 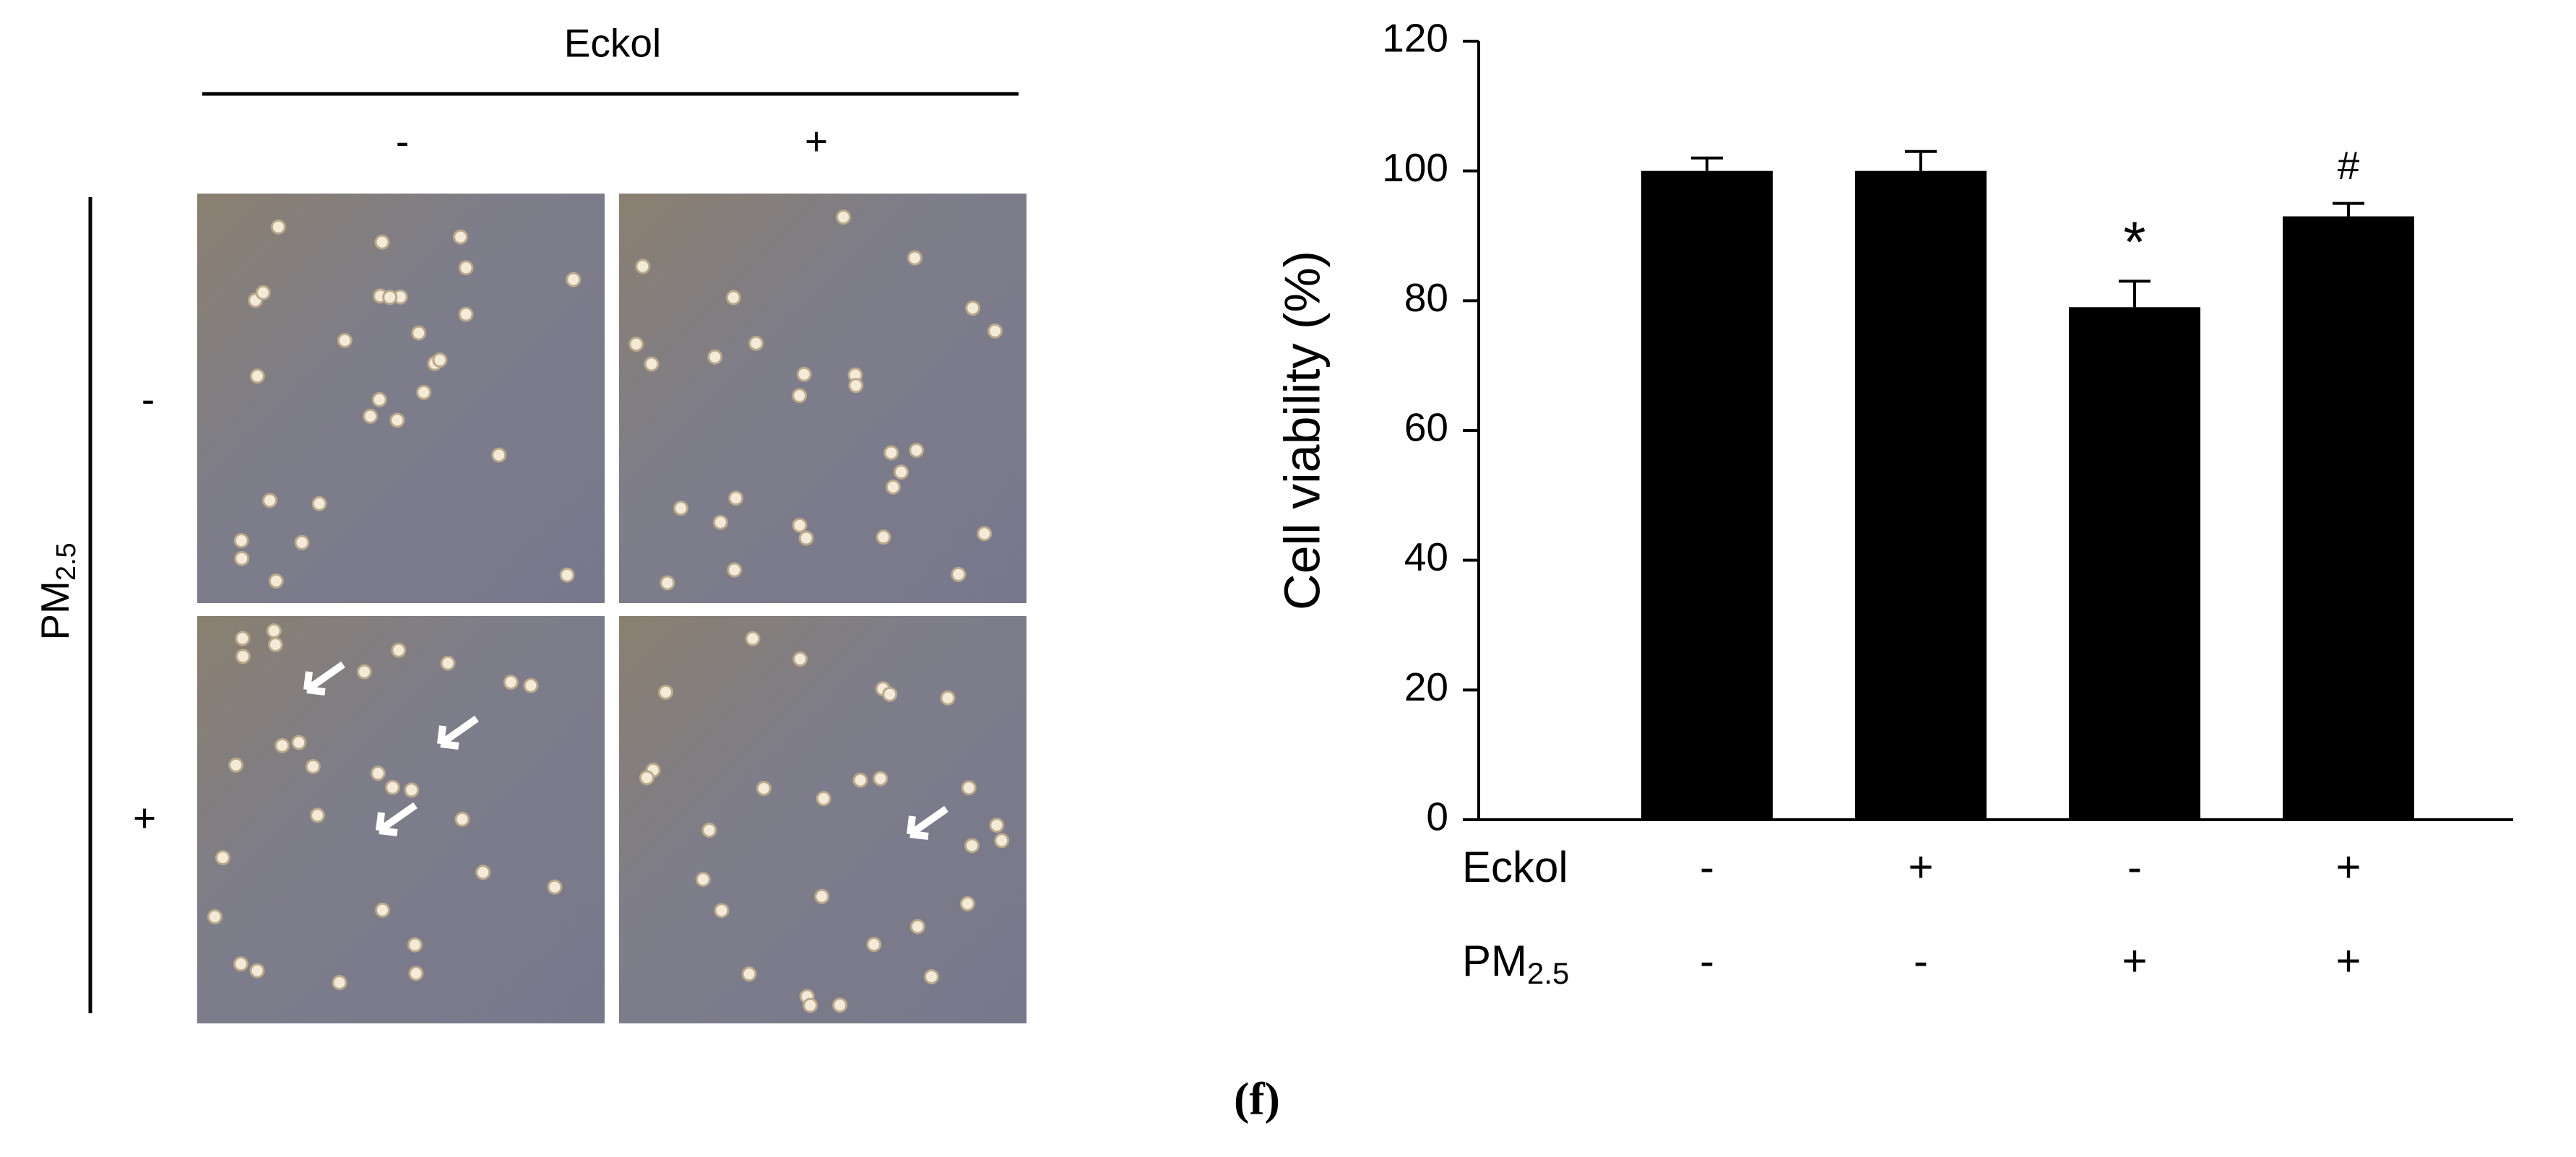 I want to click on micrograph, so click(x=401, y=398).